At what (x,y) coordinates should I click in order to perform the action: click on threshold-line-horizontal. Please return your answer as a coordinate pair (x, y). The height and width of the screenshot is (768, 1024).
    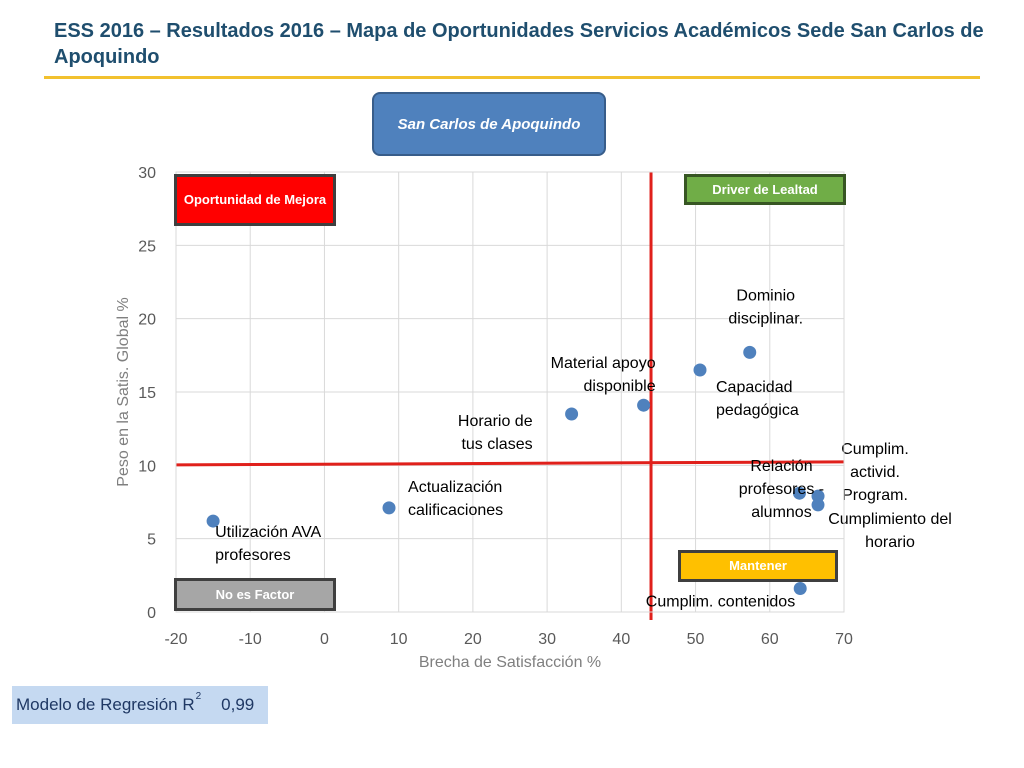
    Looking at the image, I should click on (510, 463).